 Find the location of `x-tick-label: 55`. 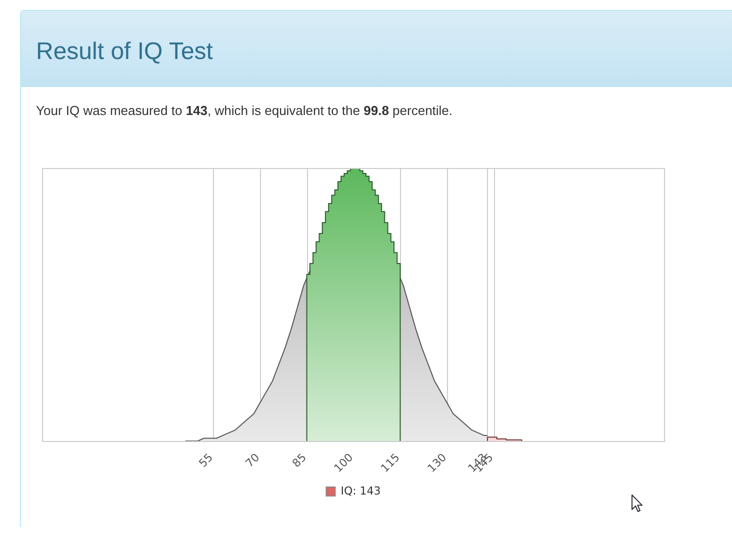

x-tick-label: 55 is located at coordinates (206, 460).